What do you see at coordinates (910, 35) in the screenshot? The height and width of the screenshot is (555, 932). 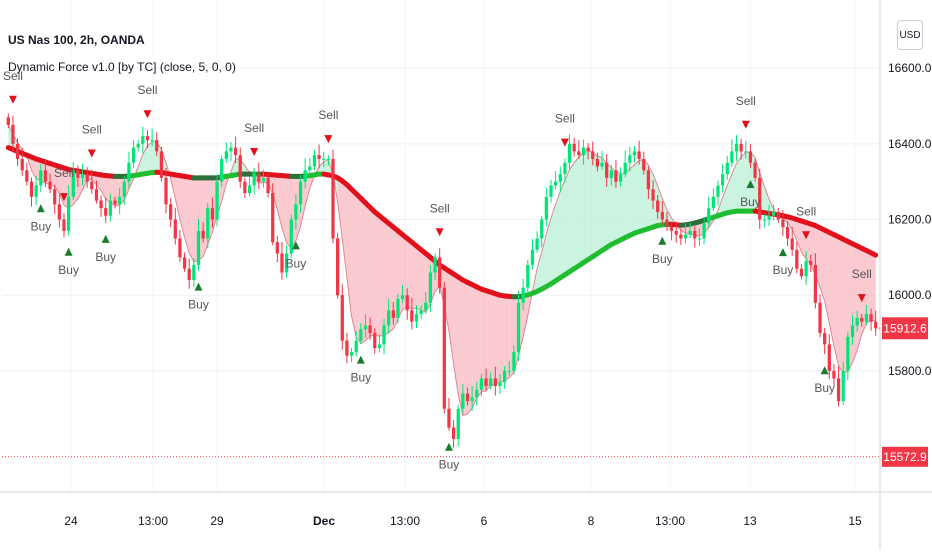 I see `currency-button: USD` at bounding box center [910, 35].